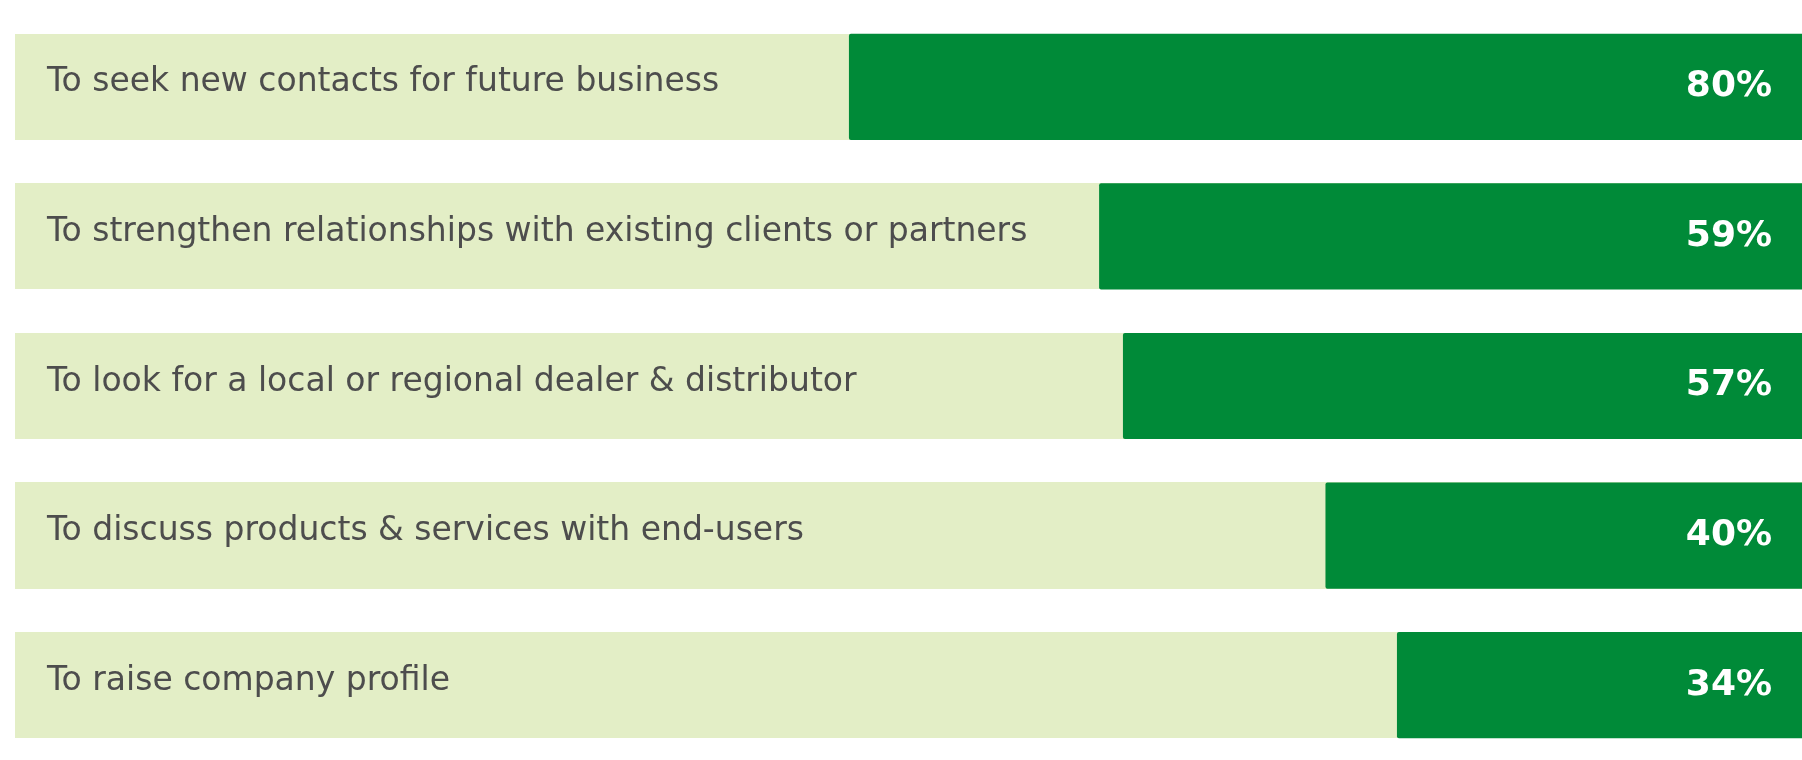 The height and width of the screenshot is (760, 1802). Describe the element at coordinates (1728, 532) in the screenshot. I see `data-label: 40%` at that location.